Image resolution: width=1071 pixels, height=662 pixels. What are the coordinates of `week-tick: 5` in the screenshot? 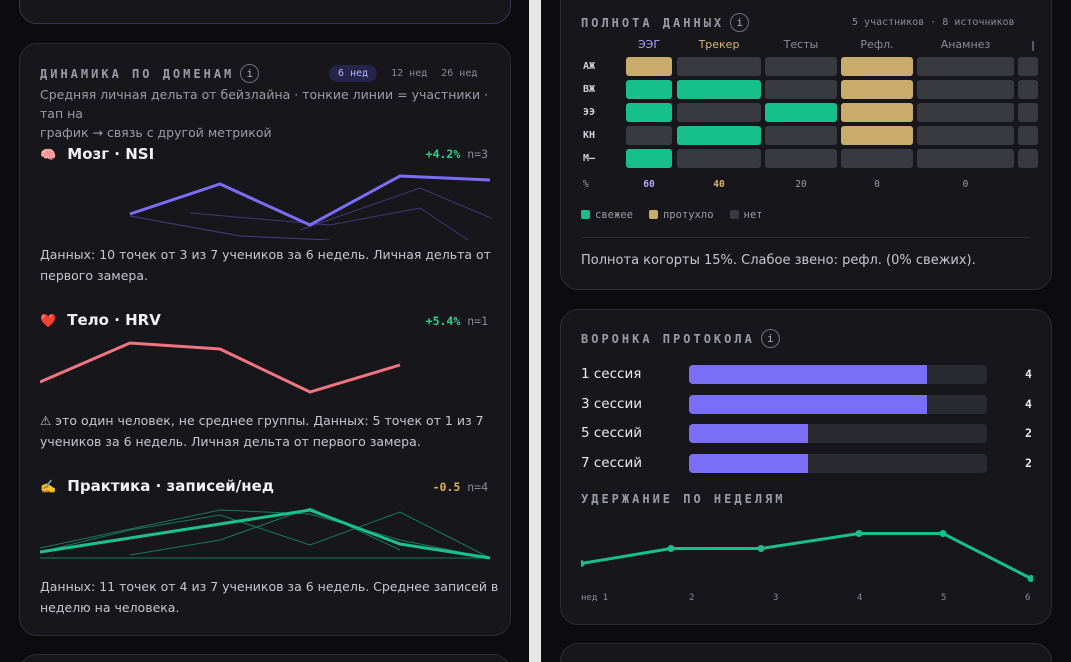 It's located at (944, 598).